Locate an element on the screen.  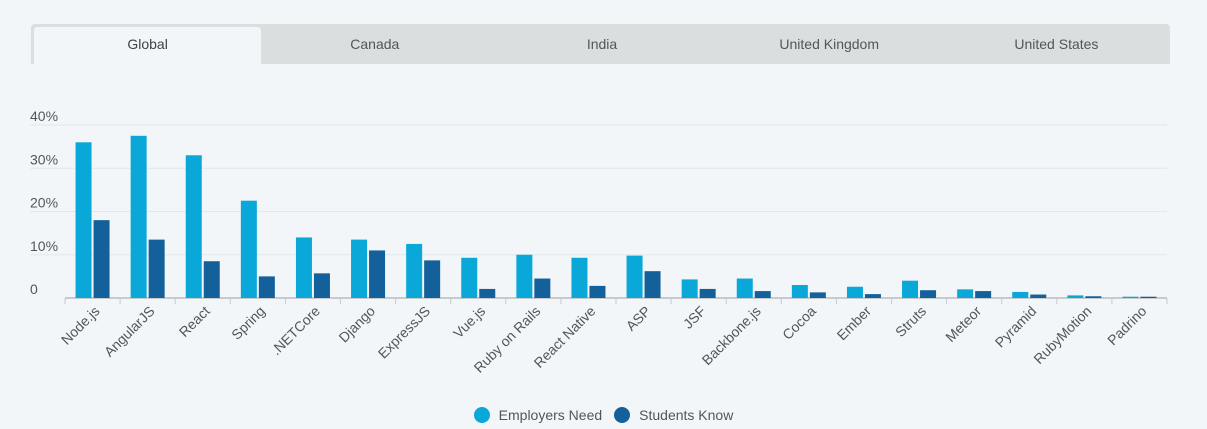
x-tick-label: .NETCore is located at coordinates (295, 330).